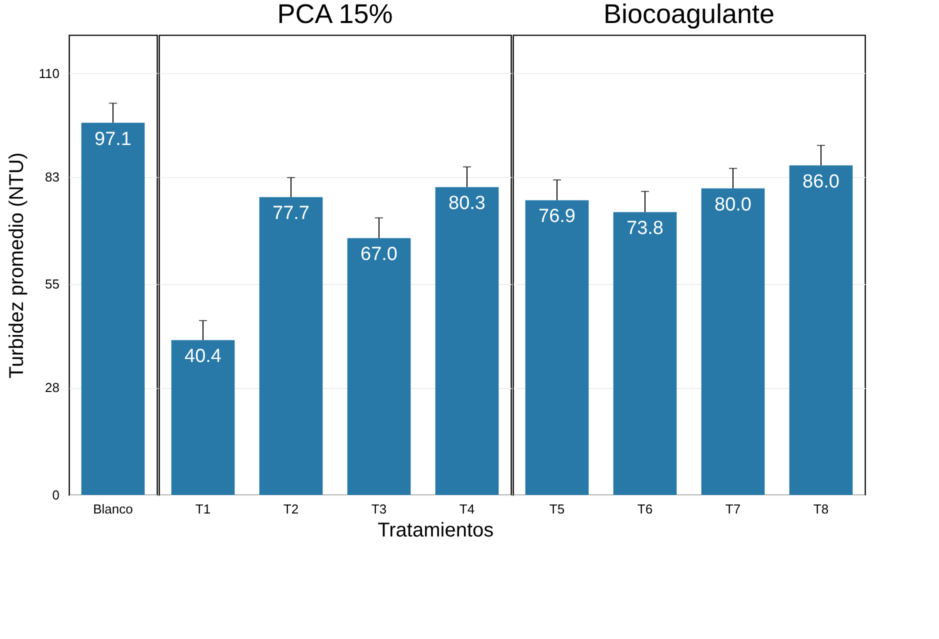 This screenshot has height=639, width=939. What do you see at coordinates (17, 265) in the screenshot?
I see `y-axis-title: Turbidez promedio (NTU)` at bounding box center [17, 265].